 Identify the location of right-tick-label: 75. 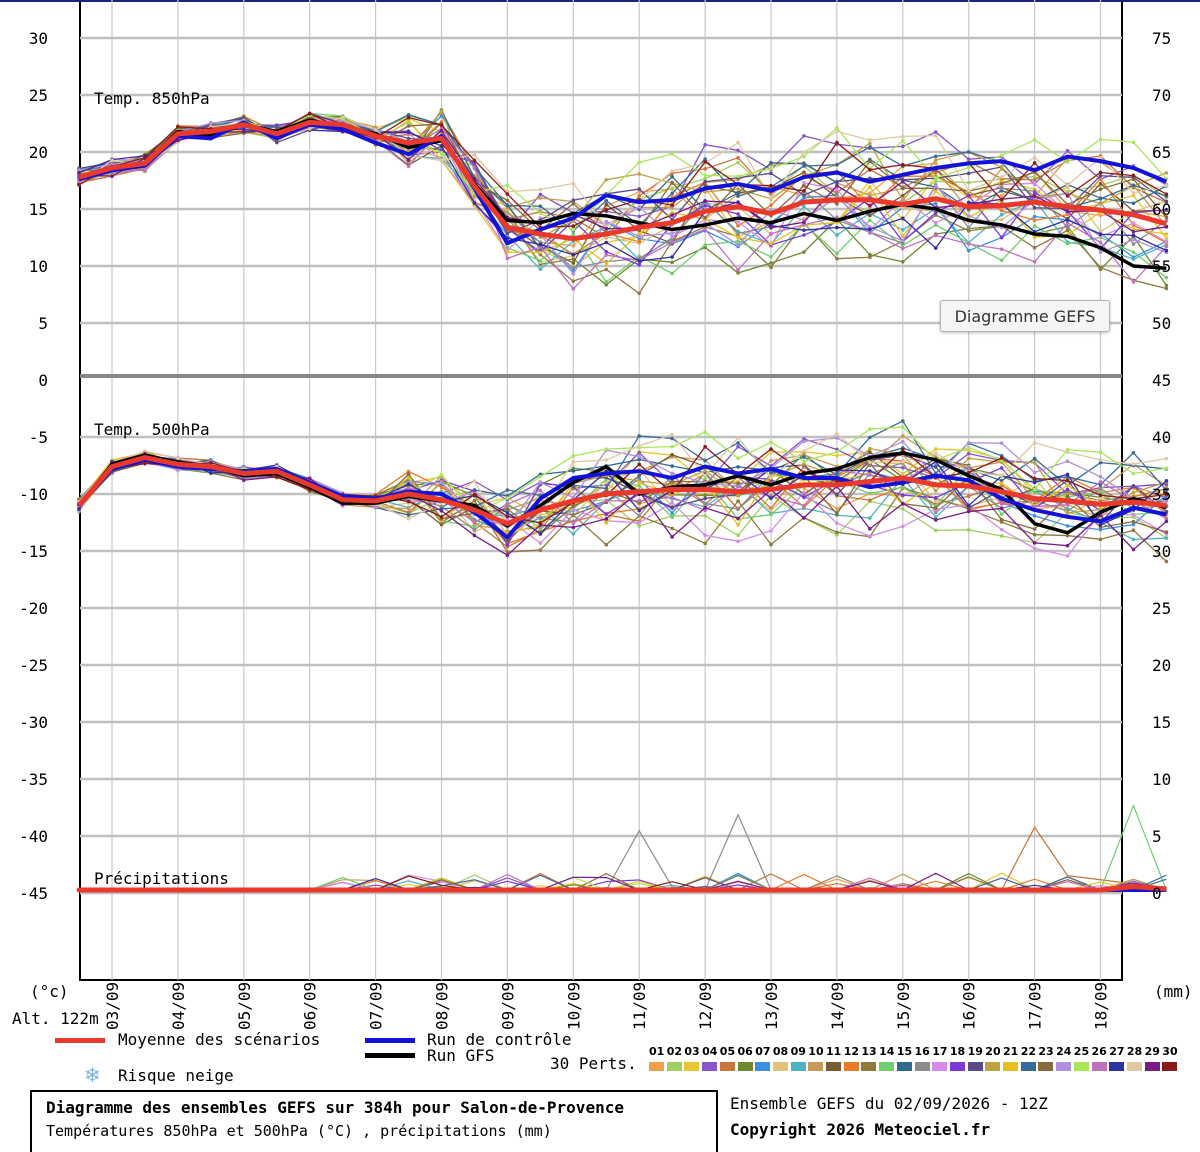
(1161, 38).